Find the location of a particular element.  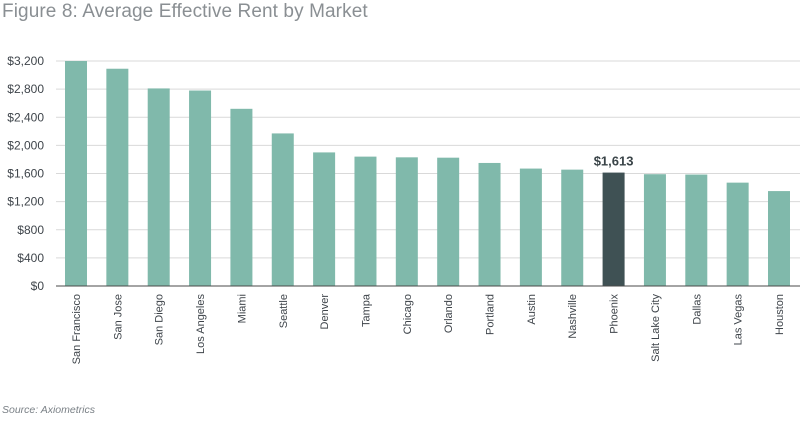

category-label: Orlando is located at coordinates (449, 313).